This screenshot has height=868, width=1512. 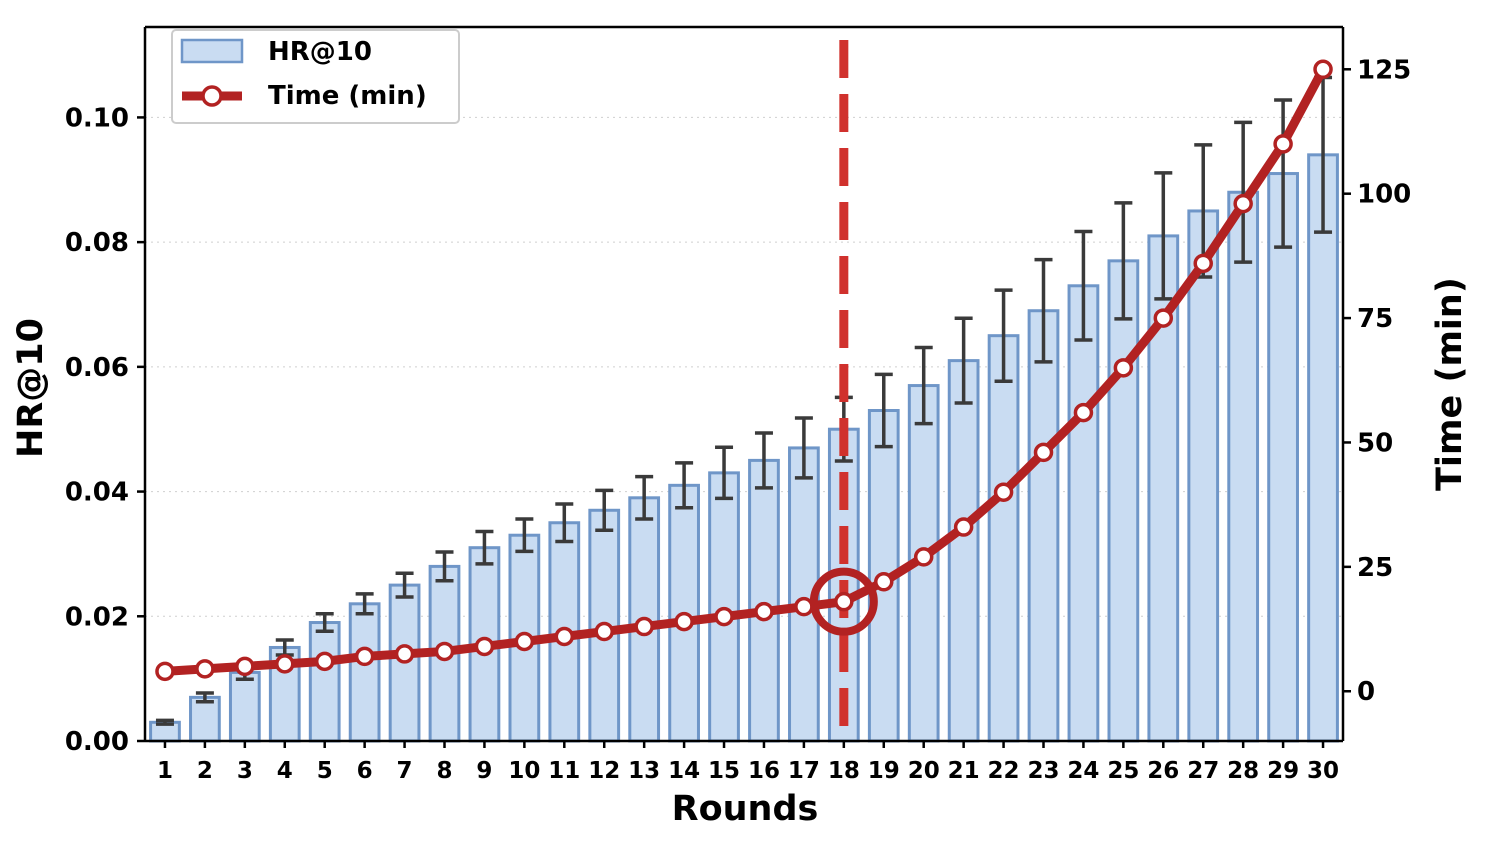 What do you see at coordinates (97, 118) in the screenshot?
I see `y-tick-label: 0.10` at bounding box center [97, 118].